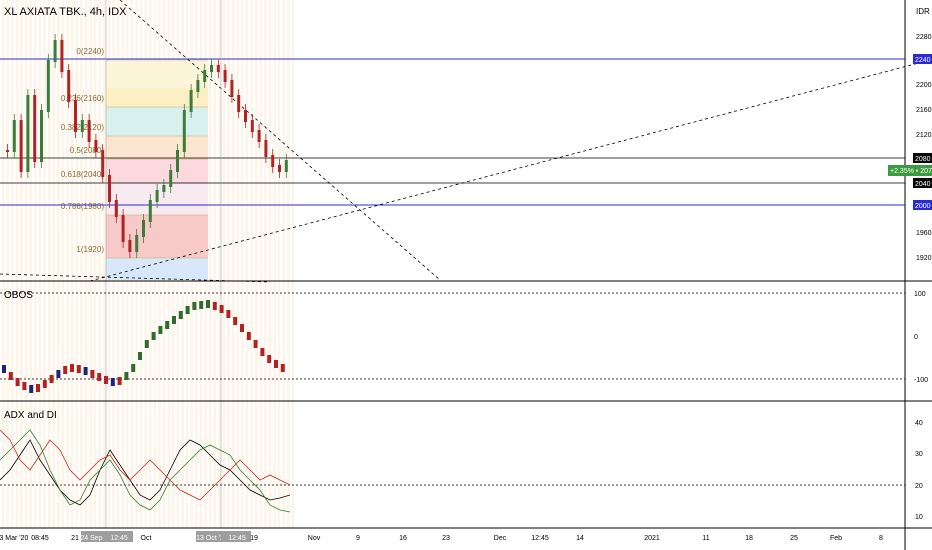  Describe the element at coordinates (40, 538) in the screenshot. I see `time-label: 08:45` at that location.